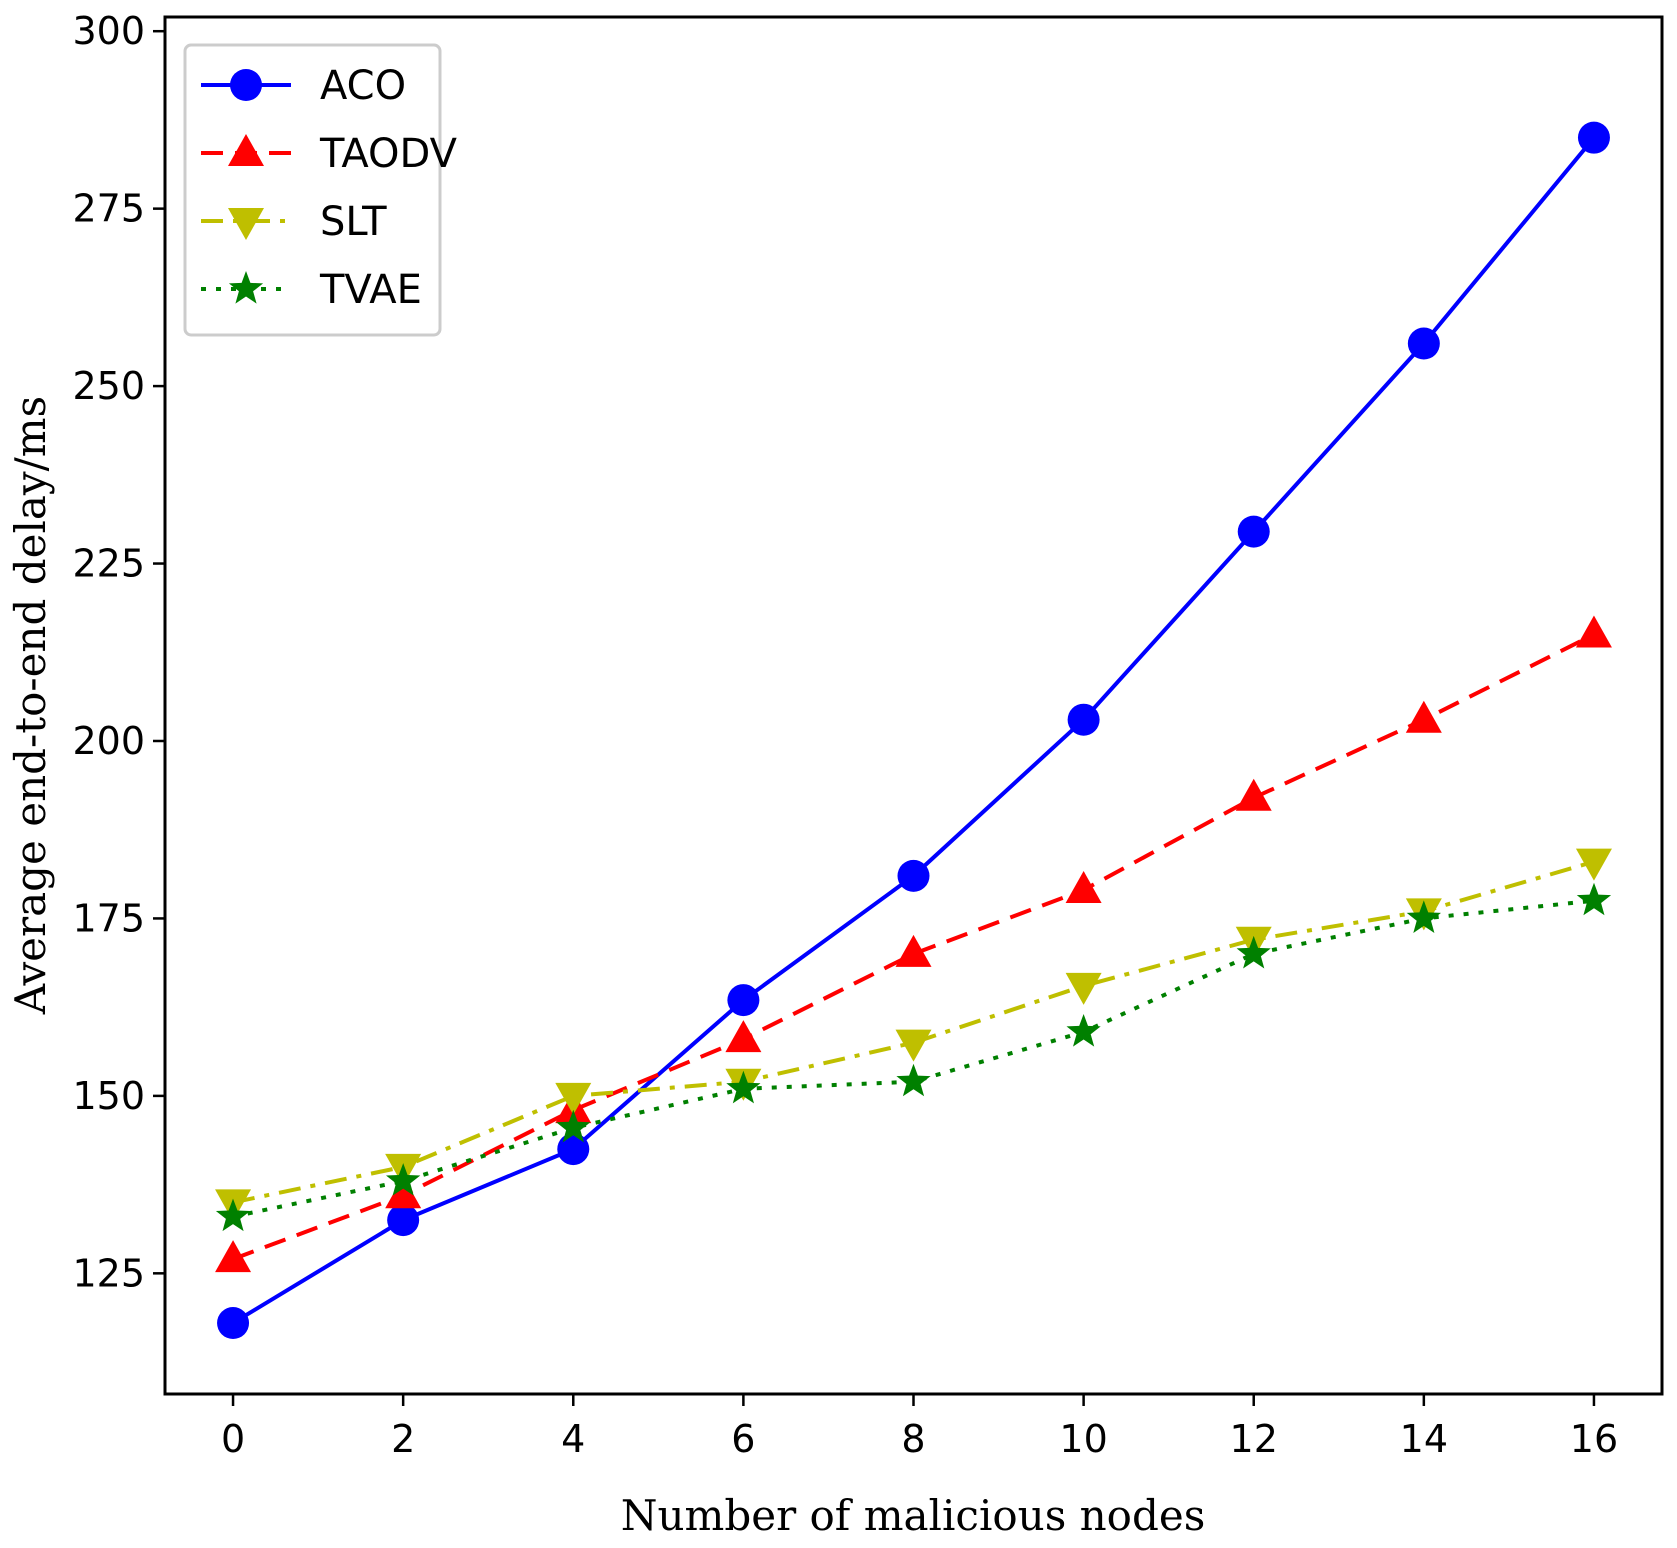 This screenshot has height=1548, width=1677. Describe the element at coordinates (743, 1439) in the screenshot. I see `x-tick-label: 6` at that location.